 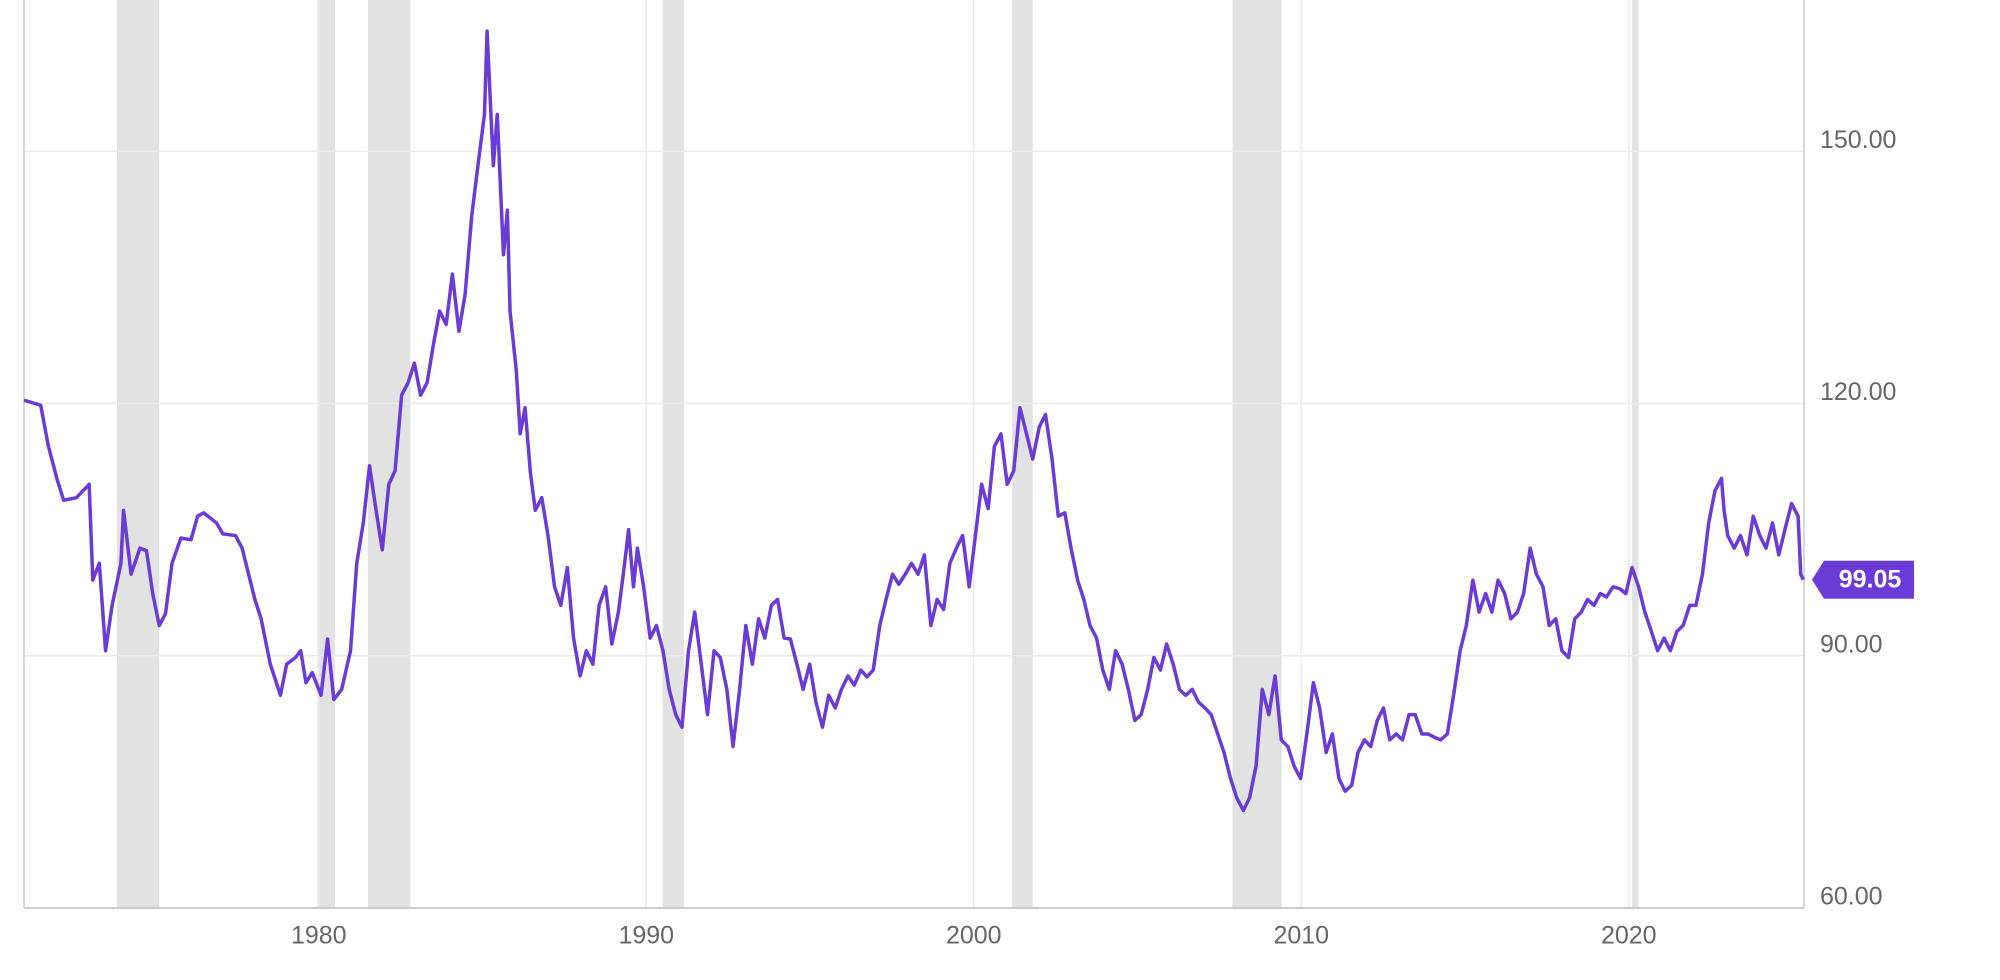 I want to click on value-badge-label: 99.05, so click(x=1870, y=579).